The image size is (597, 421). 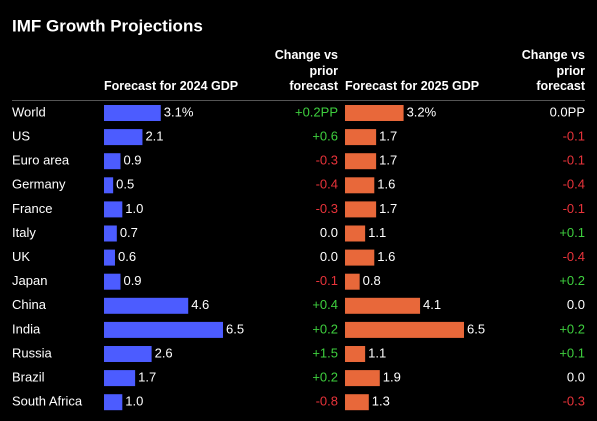 I want to click on value-label: 3.1%, so click(x=179, y=111).